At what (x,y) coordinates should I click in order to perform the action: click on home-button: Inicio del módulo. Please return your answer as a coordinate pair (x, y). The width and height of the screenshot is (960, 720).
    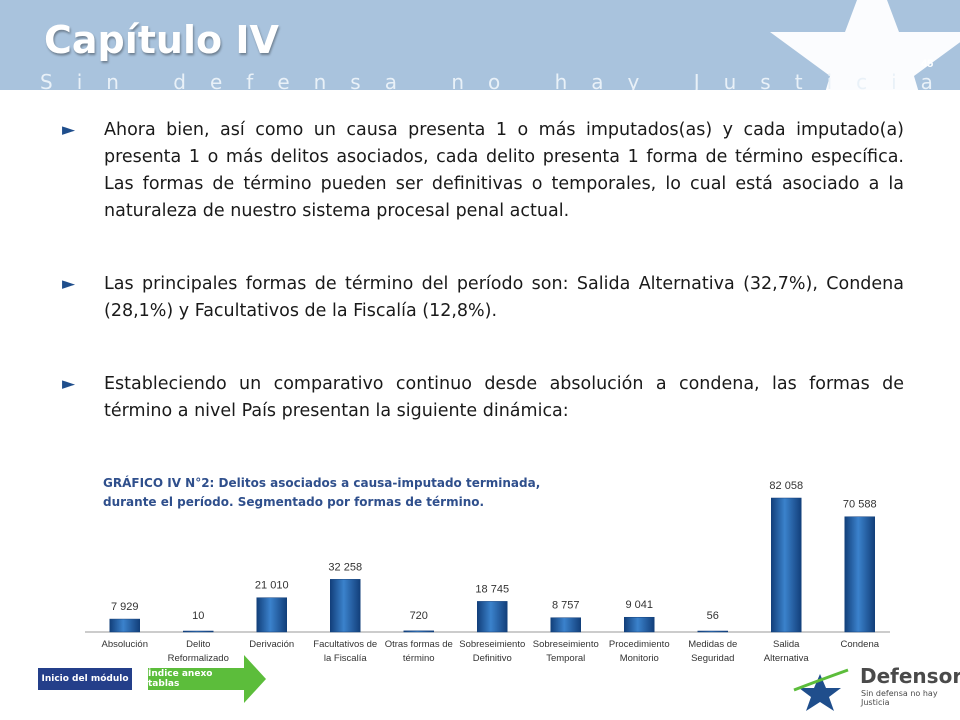
    Looking at the image, I should click on (85, 679).